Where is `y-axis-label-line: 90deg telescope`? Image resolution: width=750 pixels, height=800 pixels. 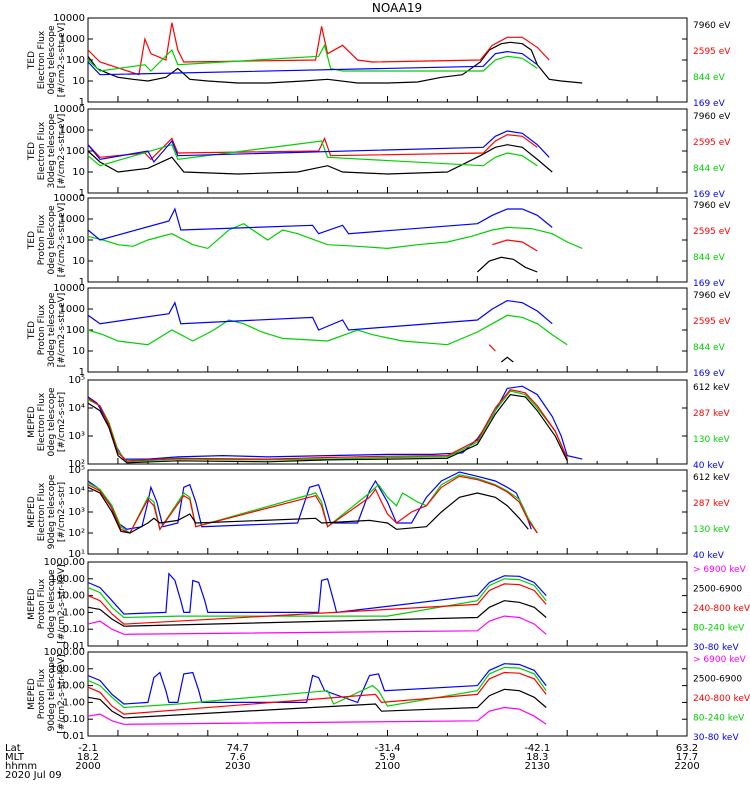 y-axis-label-line: 90deg telescope is located at coordinates (52, 693).